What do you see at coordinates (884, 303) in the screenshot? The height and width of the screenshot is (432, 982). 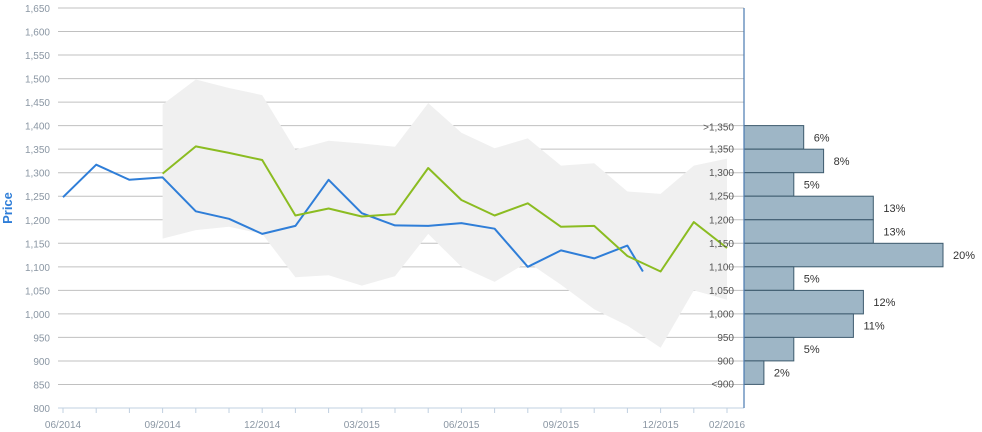 I see `histogram-bar-label: 12%` at bounding box center [884, 303].